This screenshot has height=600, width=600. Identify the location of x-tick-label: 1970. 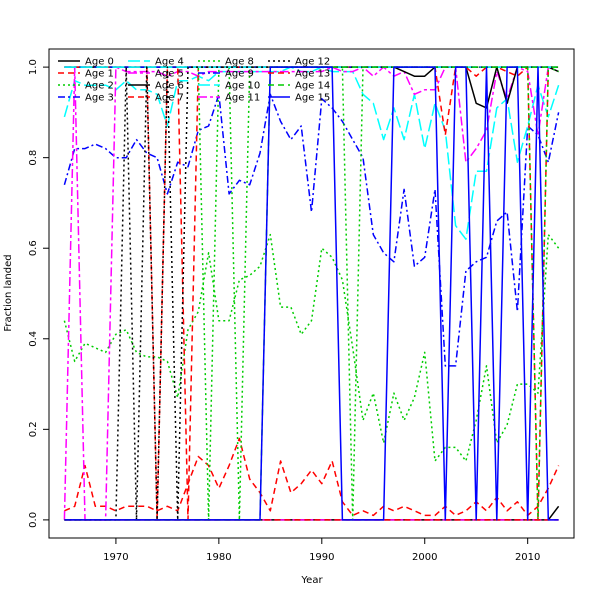
(115, 557).